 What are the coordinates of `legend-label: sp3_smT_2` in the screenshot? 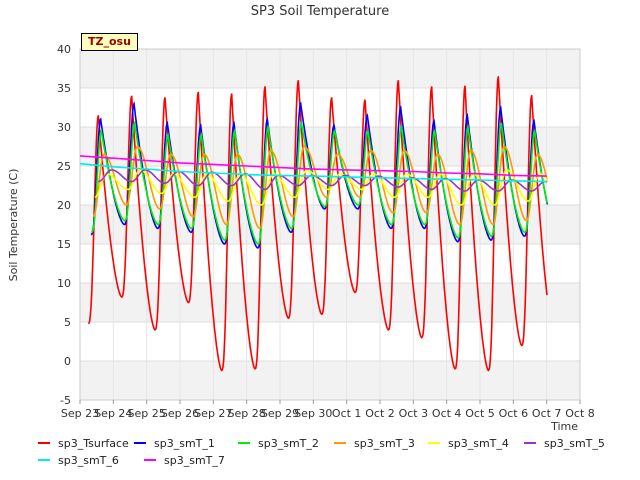 It's located at (288, 443).